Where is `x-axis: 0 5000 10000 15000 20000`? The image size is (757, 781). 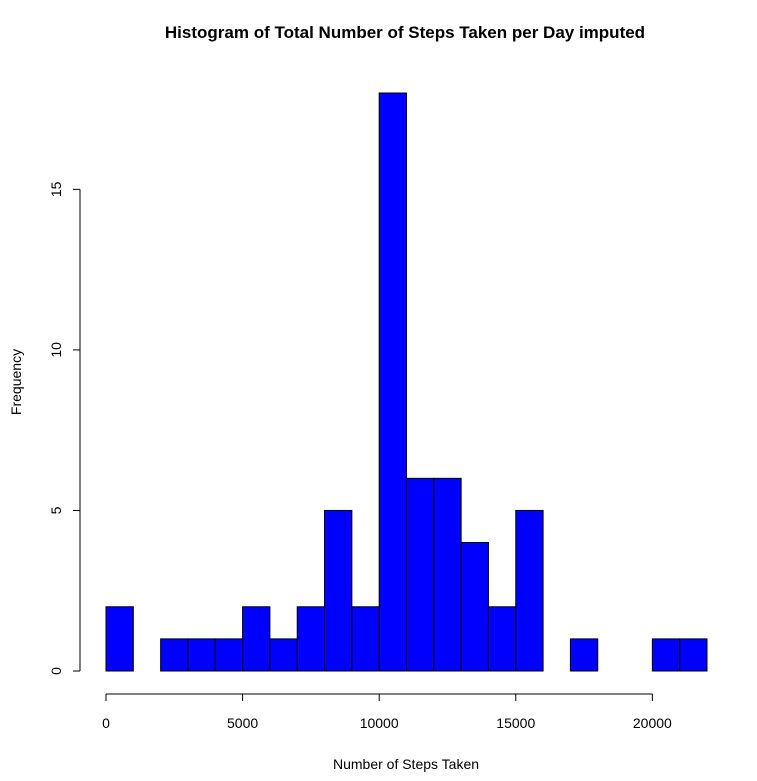
x-axis: 0 5000 10000 15000 20000 is located at coordinates (387, 712).